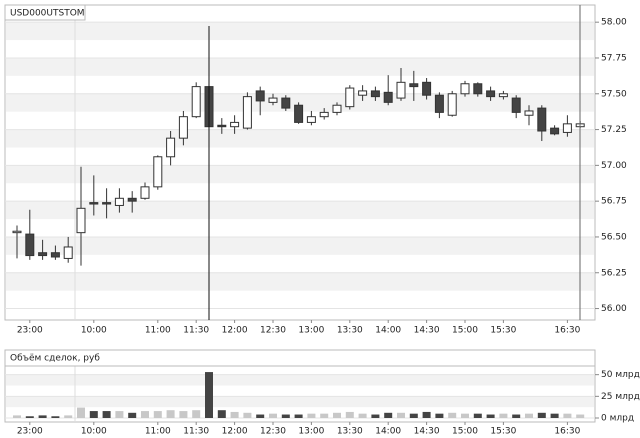  I want to click on y-tick-label: 56.75, so click(614, 202).